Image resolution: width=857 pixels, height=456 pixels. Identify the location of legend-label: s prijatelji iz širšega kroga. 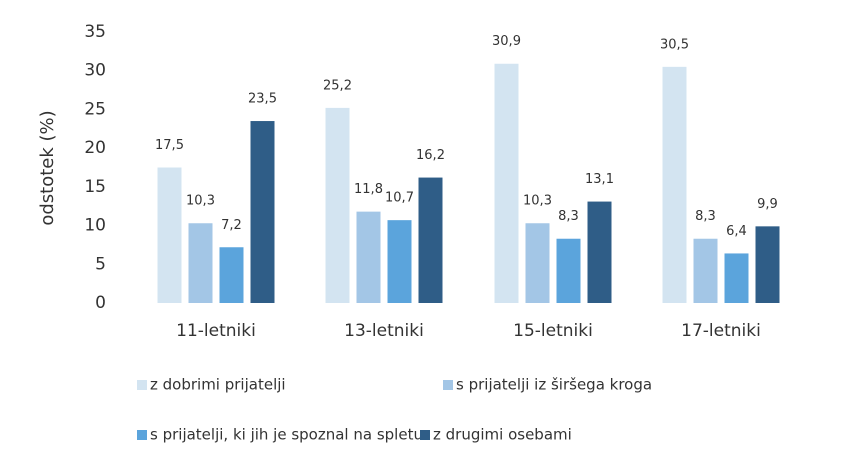
(554, 385).